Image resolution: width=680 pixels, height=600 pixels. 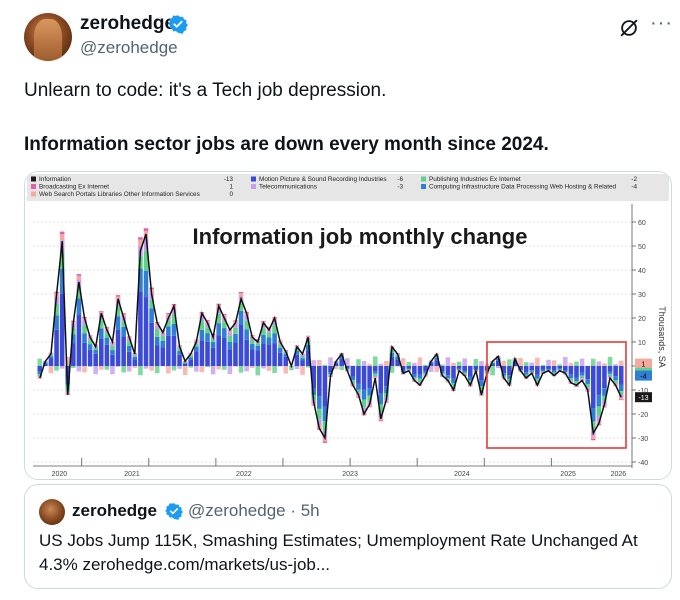 What do you see at coordinates (48, 37) in the screenshot?
I see `avatar` at bounding box center [48, 37].